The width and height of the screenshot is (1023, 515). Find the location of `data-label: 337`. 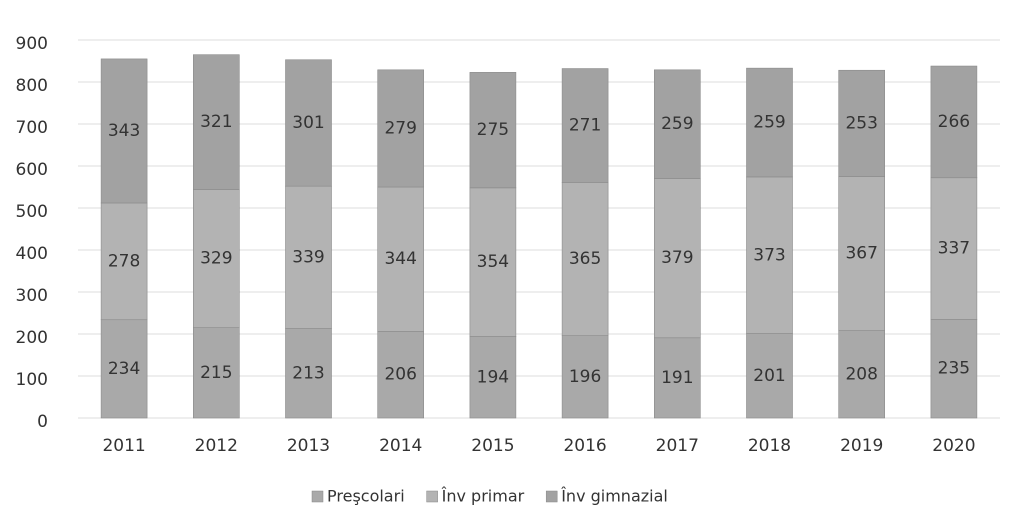

data-label: 337 is located at coordinates (954, 249).